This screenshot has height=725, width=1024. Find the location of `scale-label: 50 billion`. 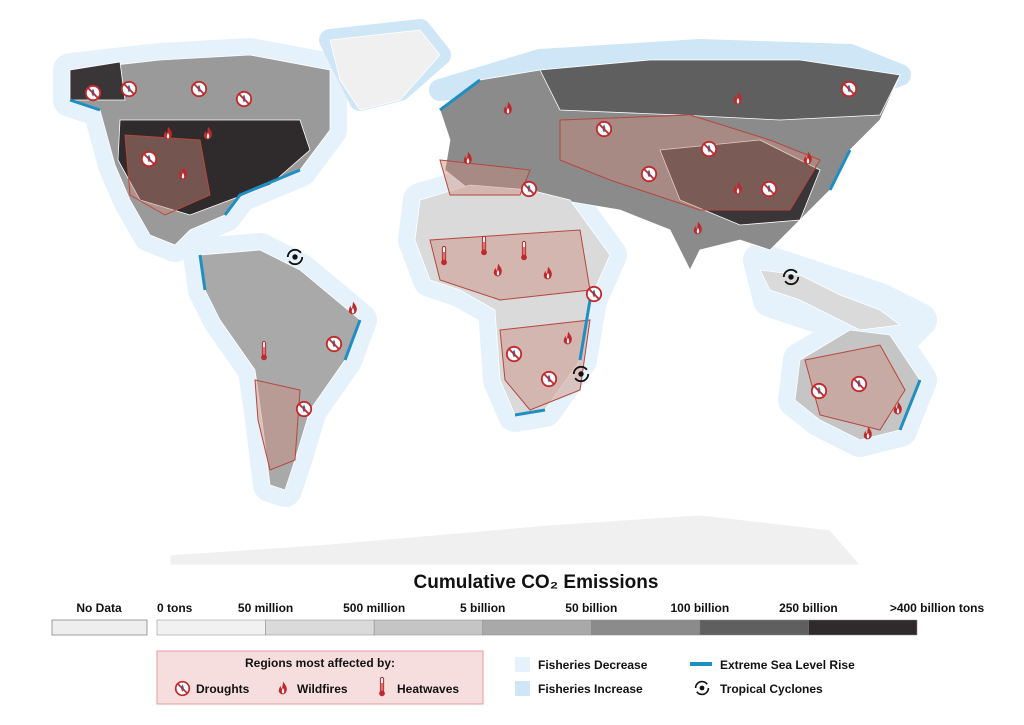

scale-label: 50 billion is located at coordinates (591, 608).